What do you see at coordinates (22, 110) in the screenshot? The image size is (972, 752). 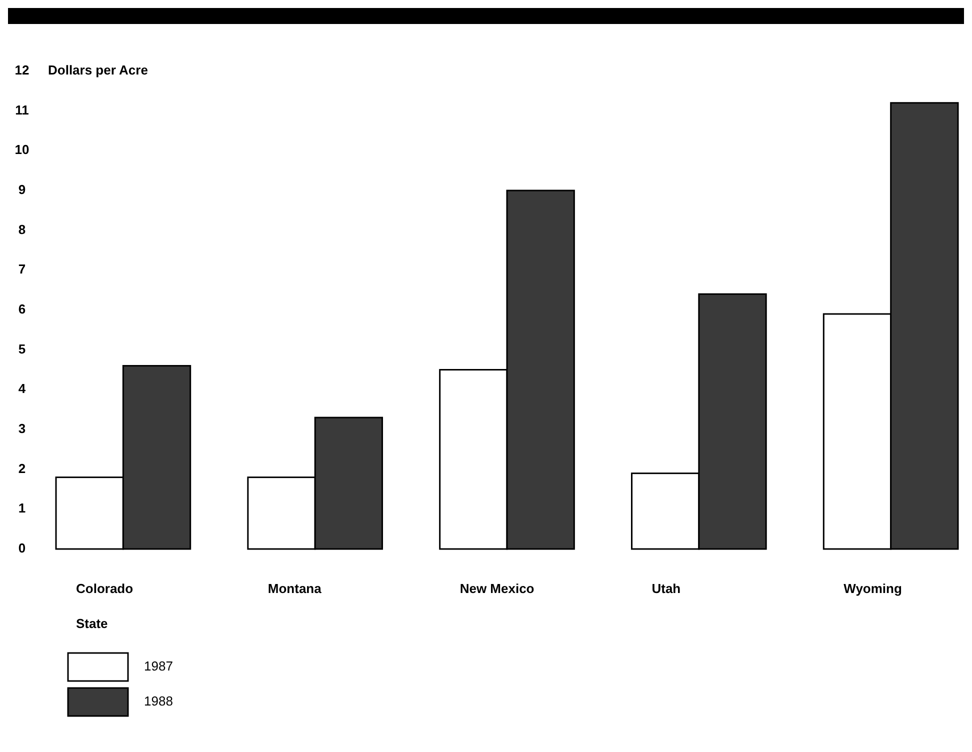 I see `y-tick-label: 11` at bounding box center [22, 110].